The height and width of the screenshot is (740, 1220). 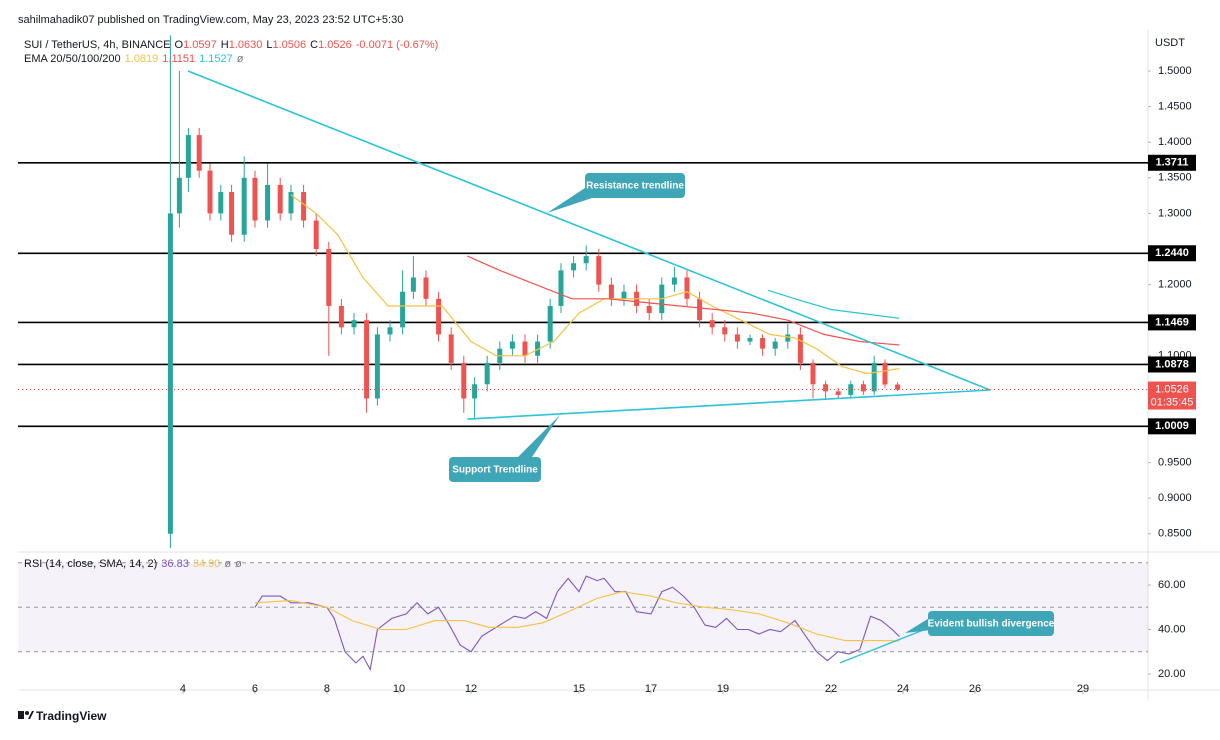 What do you see at coordinates (1175, 213) in the screenshot?
I see `y-tick-label: 1.3000` at bounding box center [1175, 213].